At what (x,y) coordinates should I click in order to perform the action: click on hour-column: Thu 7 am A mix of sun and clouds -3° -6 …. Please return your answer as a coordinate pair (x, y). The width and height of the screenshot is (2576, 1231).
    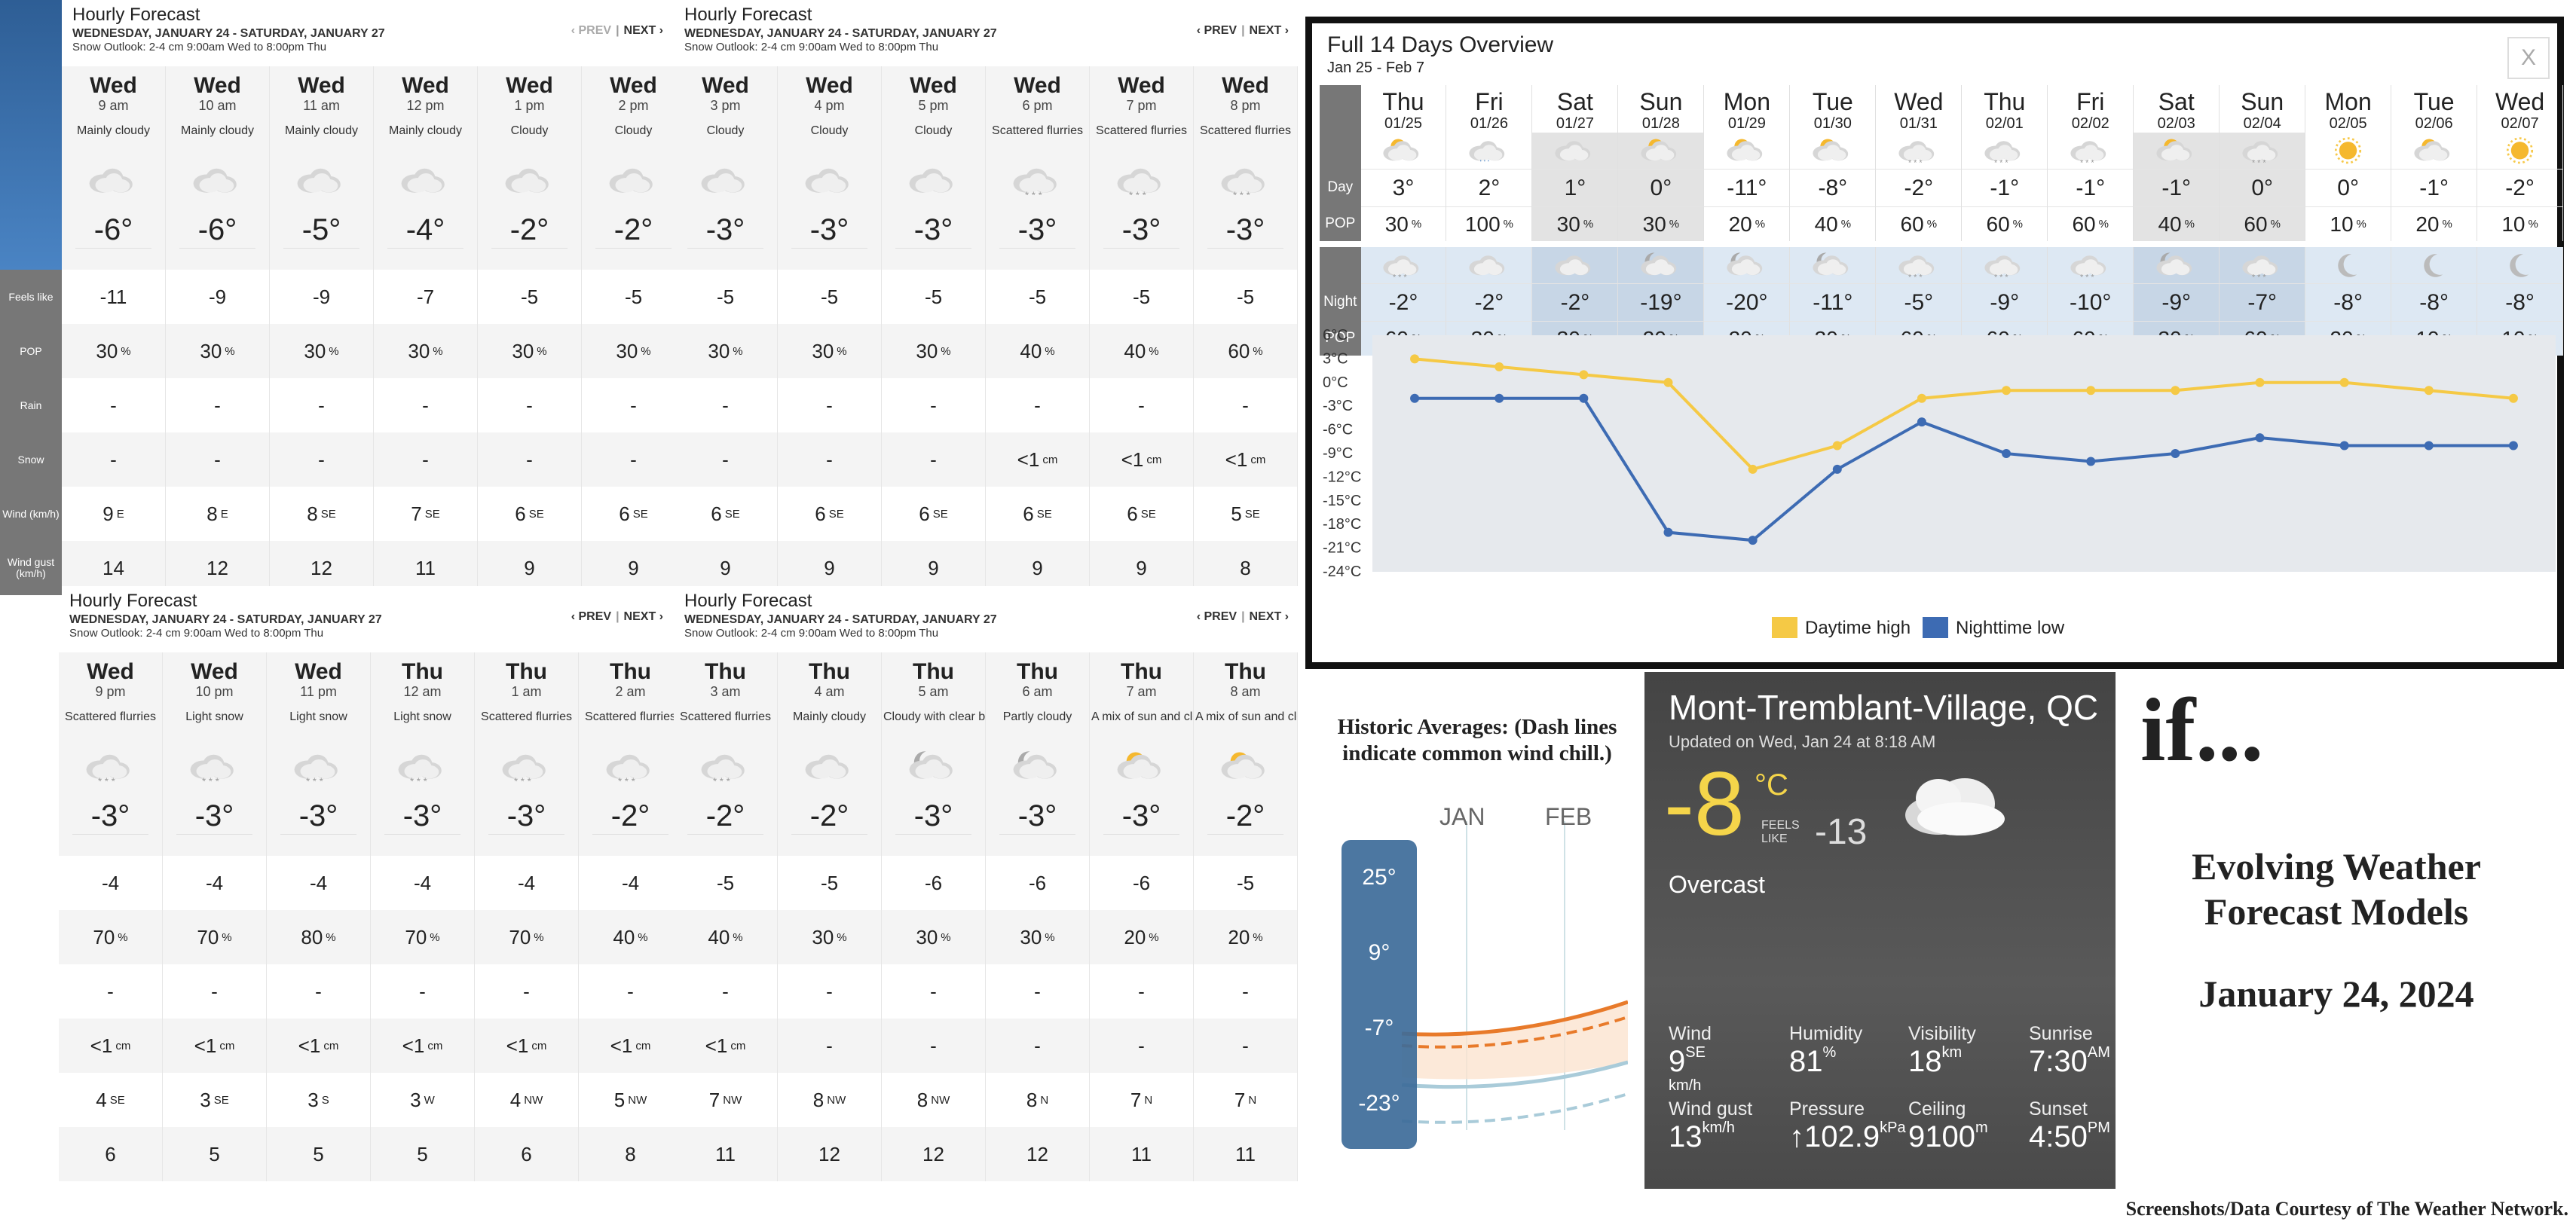
    Looking at the image, I should click on (1142, 917).